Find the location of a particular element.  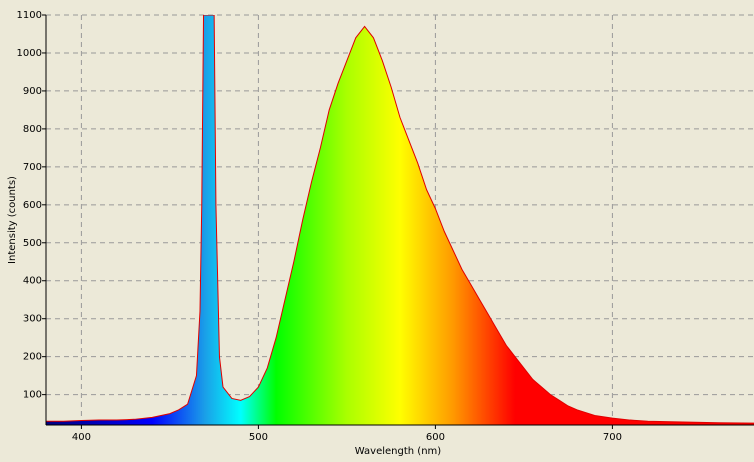

x-axis-label: Wavelength (nm) is located at coordinates (398, 451).